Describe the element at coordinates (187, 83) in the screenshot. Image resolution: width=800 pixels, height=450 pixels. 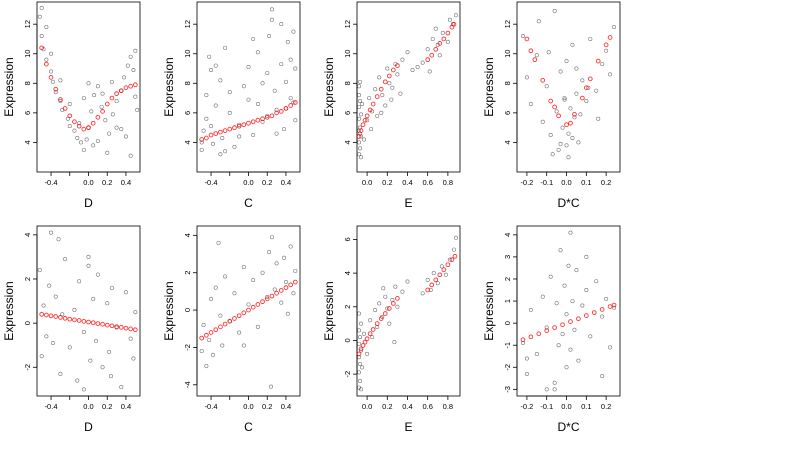
I see `y-tick-label: 8` at that location.